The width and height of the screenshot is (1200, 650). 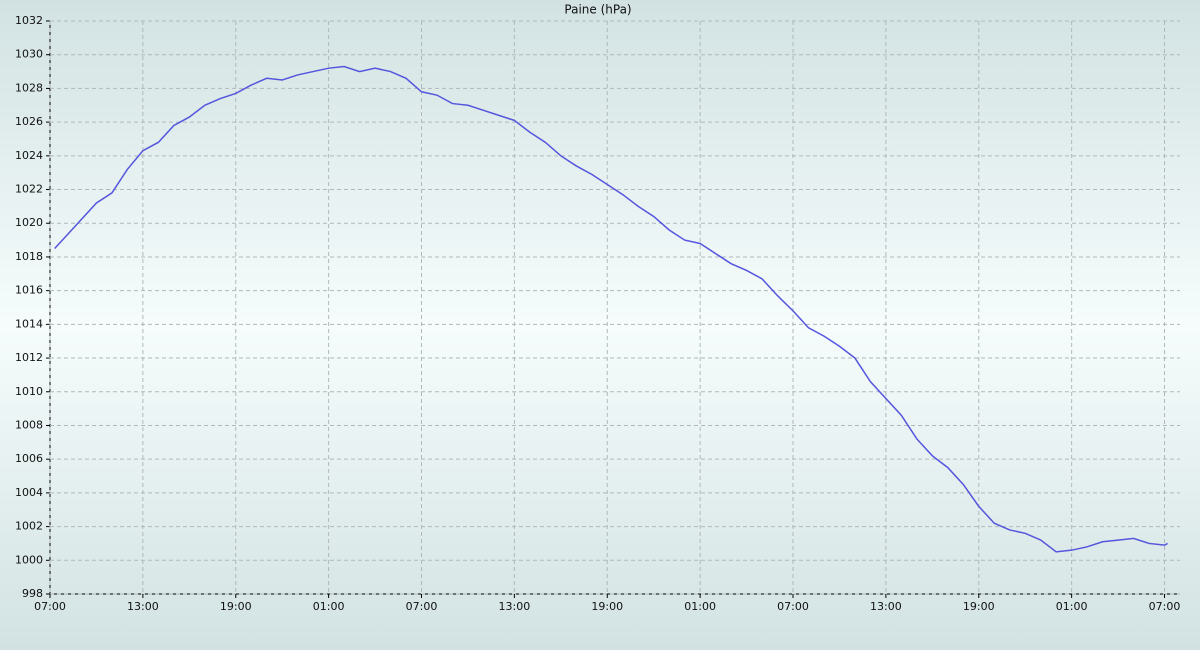 I want to click on chart-title: Paine (hPa), so click(x=597, y=10).